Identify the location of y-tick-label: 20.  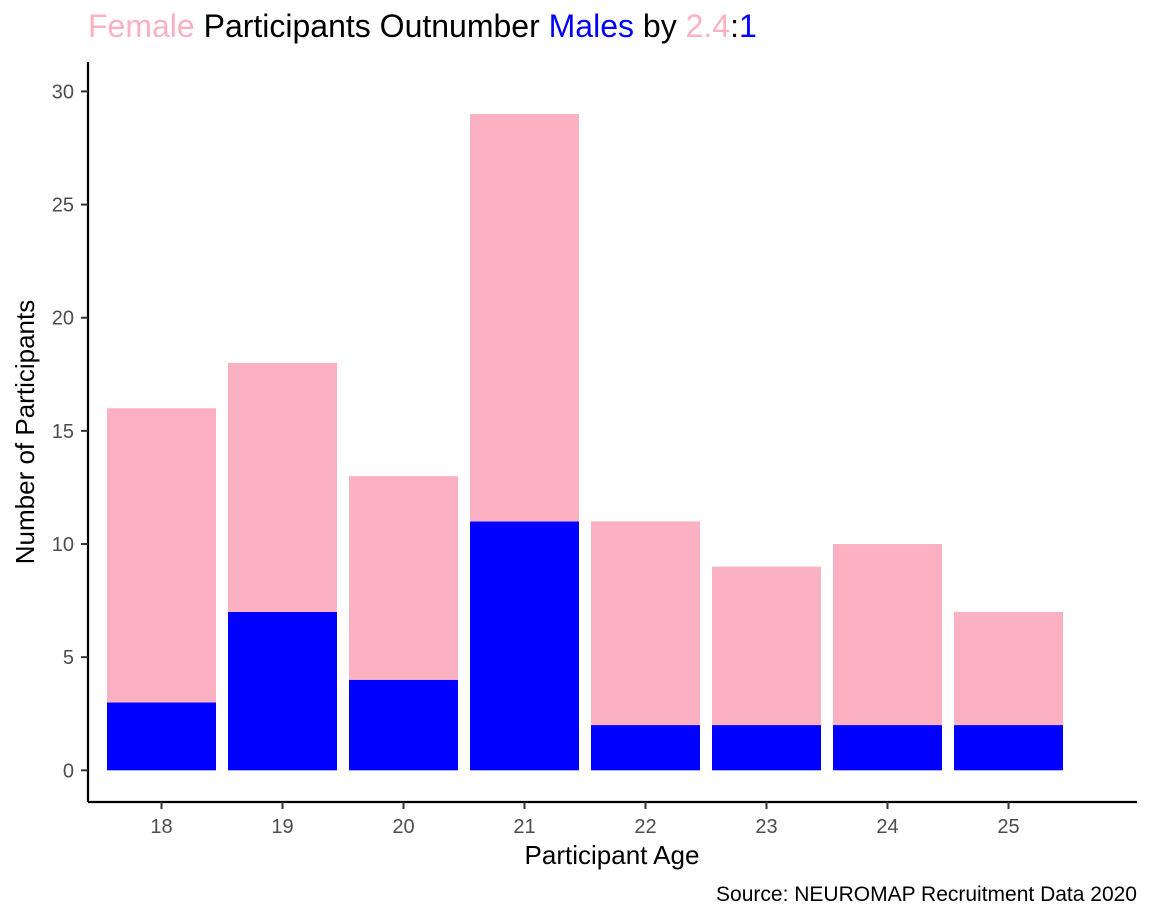
(63, 319).